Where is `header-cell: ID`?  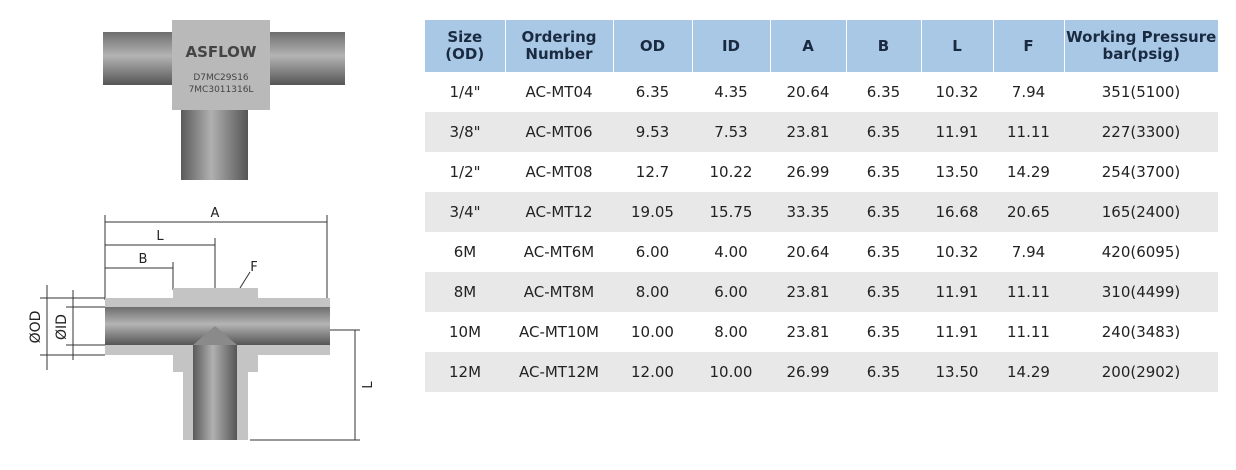 header-cell: ID is located at coordinates (730, 46).